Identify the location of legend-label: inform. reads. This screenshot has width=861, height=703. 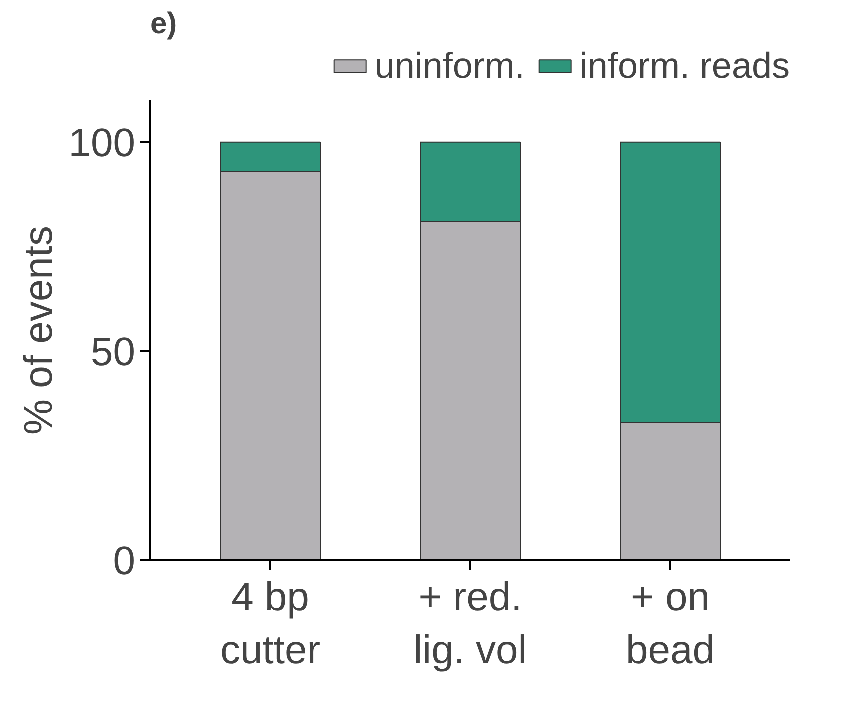
(685, 66).